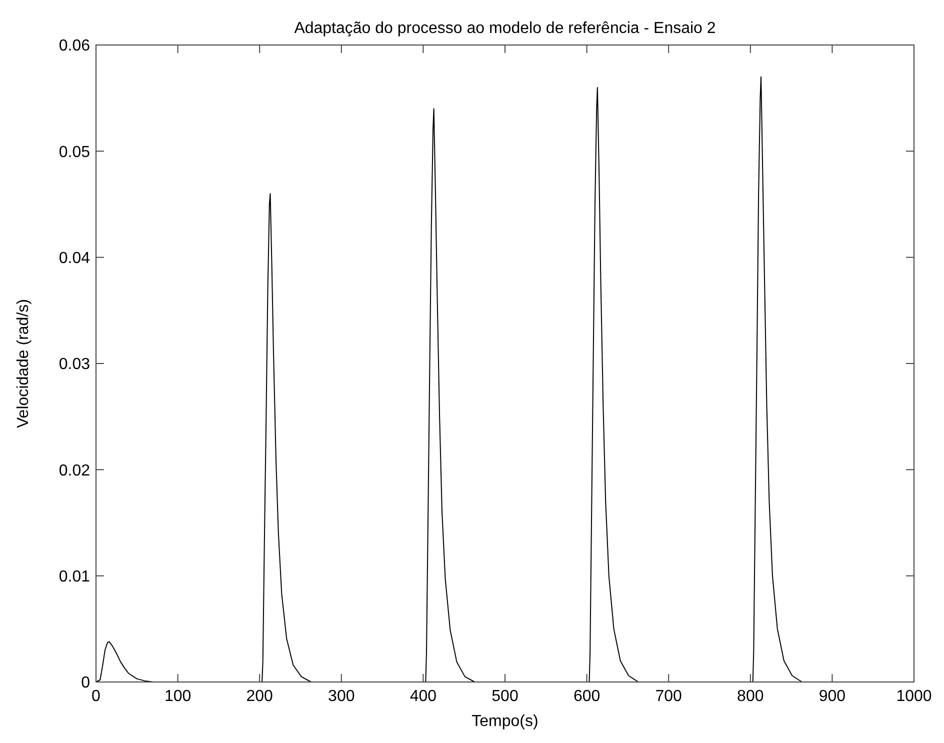 The height and width of the screenshot is (743, 944). I want to click on x-tick-label: 1000, so click(914, 696).